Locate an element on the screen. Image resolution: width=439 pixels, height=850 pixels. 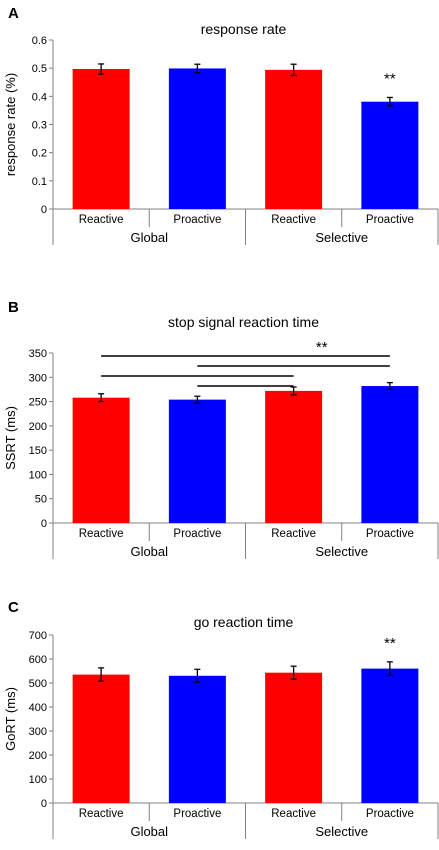
y-axis-label: GoRT (ms) is located at coordinates (10, 719).